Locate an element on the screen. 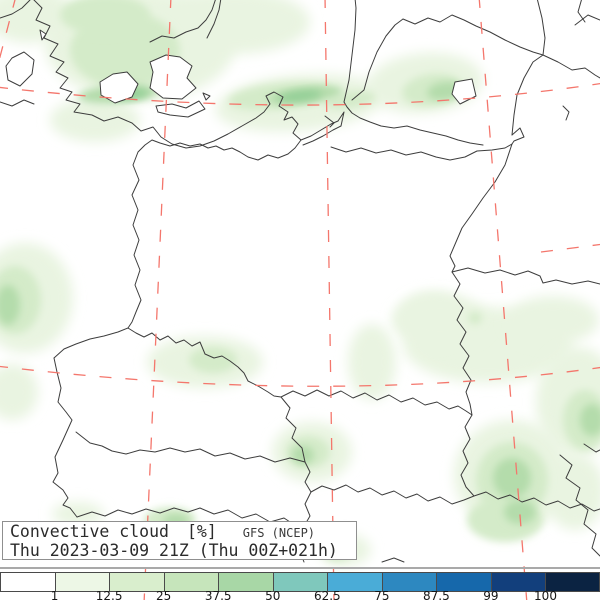  border-belarus-ukraine is located at coordinates (525, 276).